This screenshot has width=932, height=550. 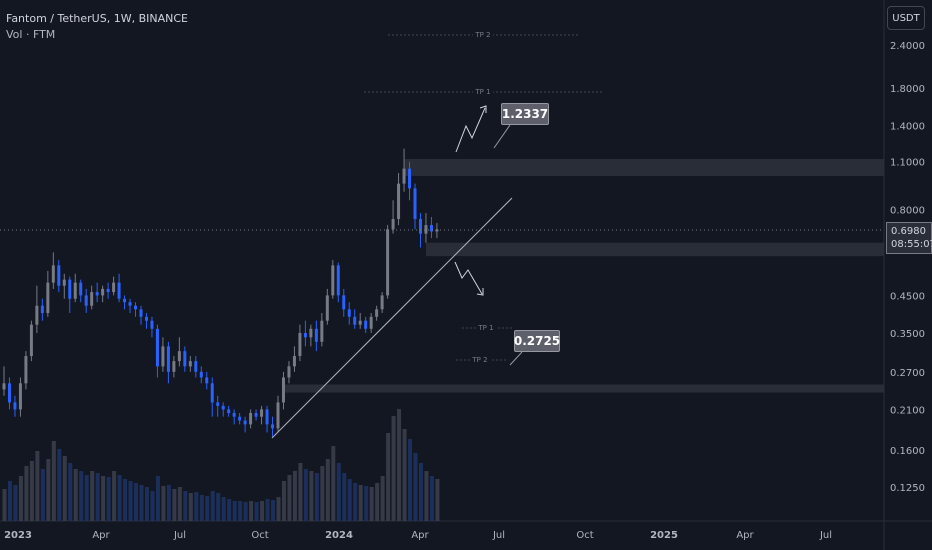 I want to click on symbol-legend: Fantom / TetherUS, 1W, BINANCE Vol · FTM, so click(x=97, y=27).